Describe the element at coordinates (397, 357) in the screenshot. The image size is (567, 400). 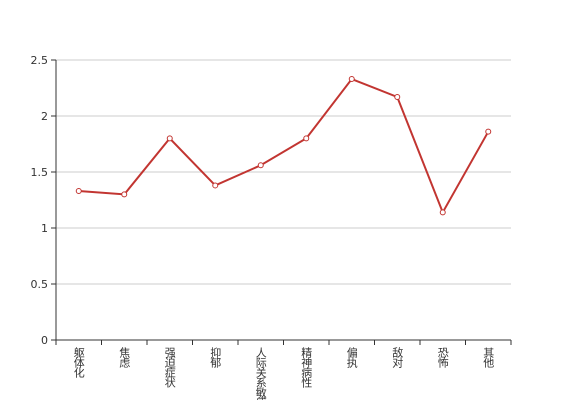
I see `x-tick-label: 敌对` at that location.